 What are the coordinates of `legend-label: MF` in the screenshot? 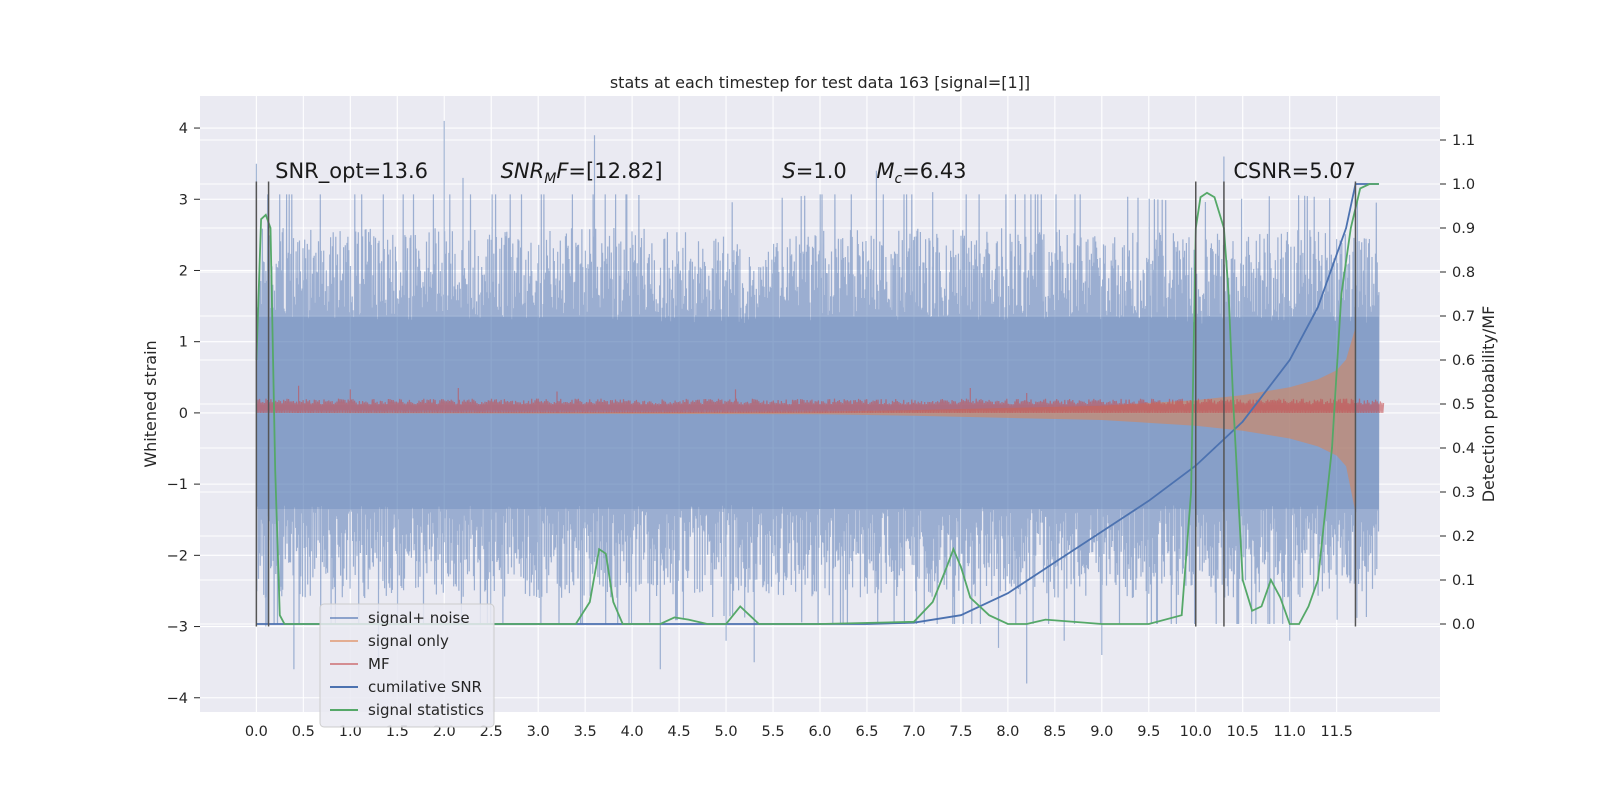 It's located at (379, 664).